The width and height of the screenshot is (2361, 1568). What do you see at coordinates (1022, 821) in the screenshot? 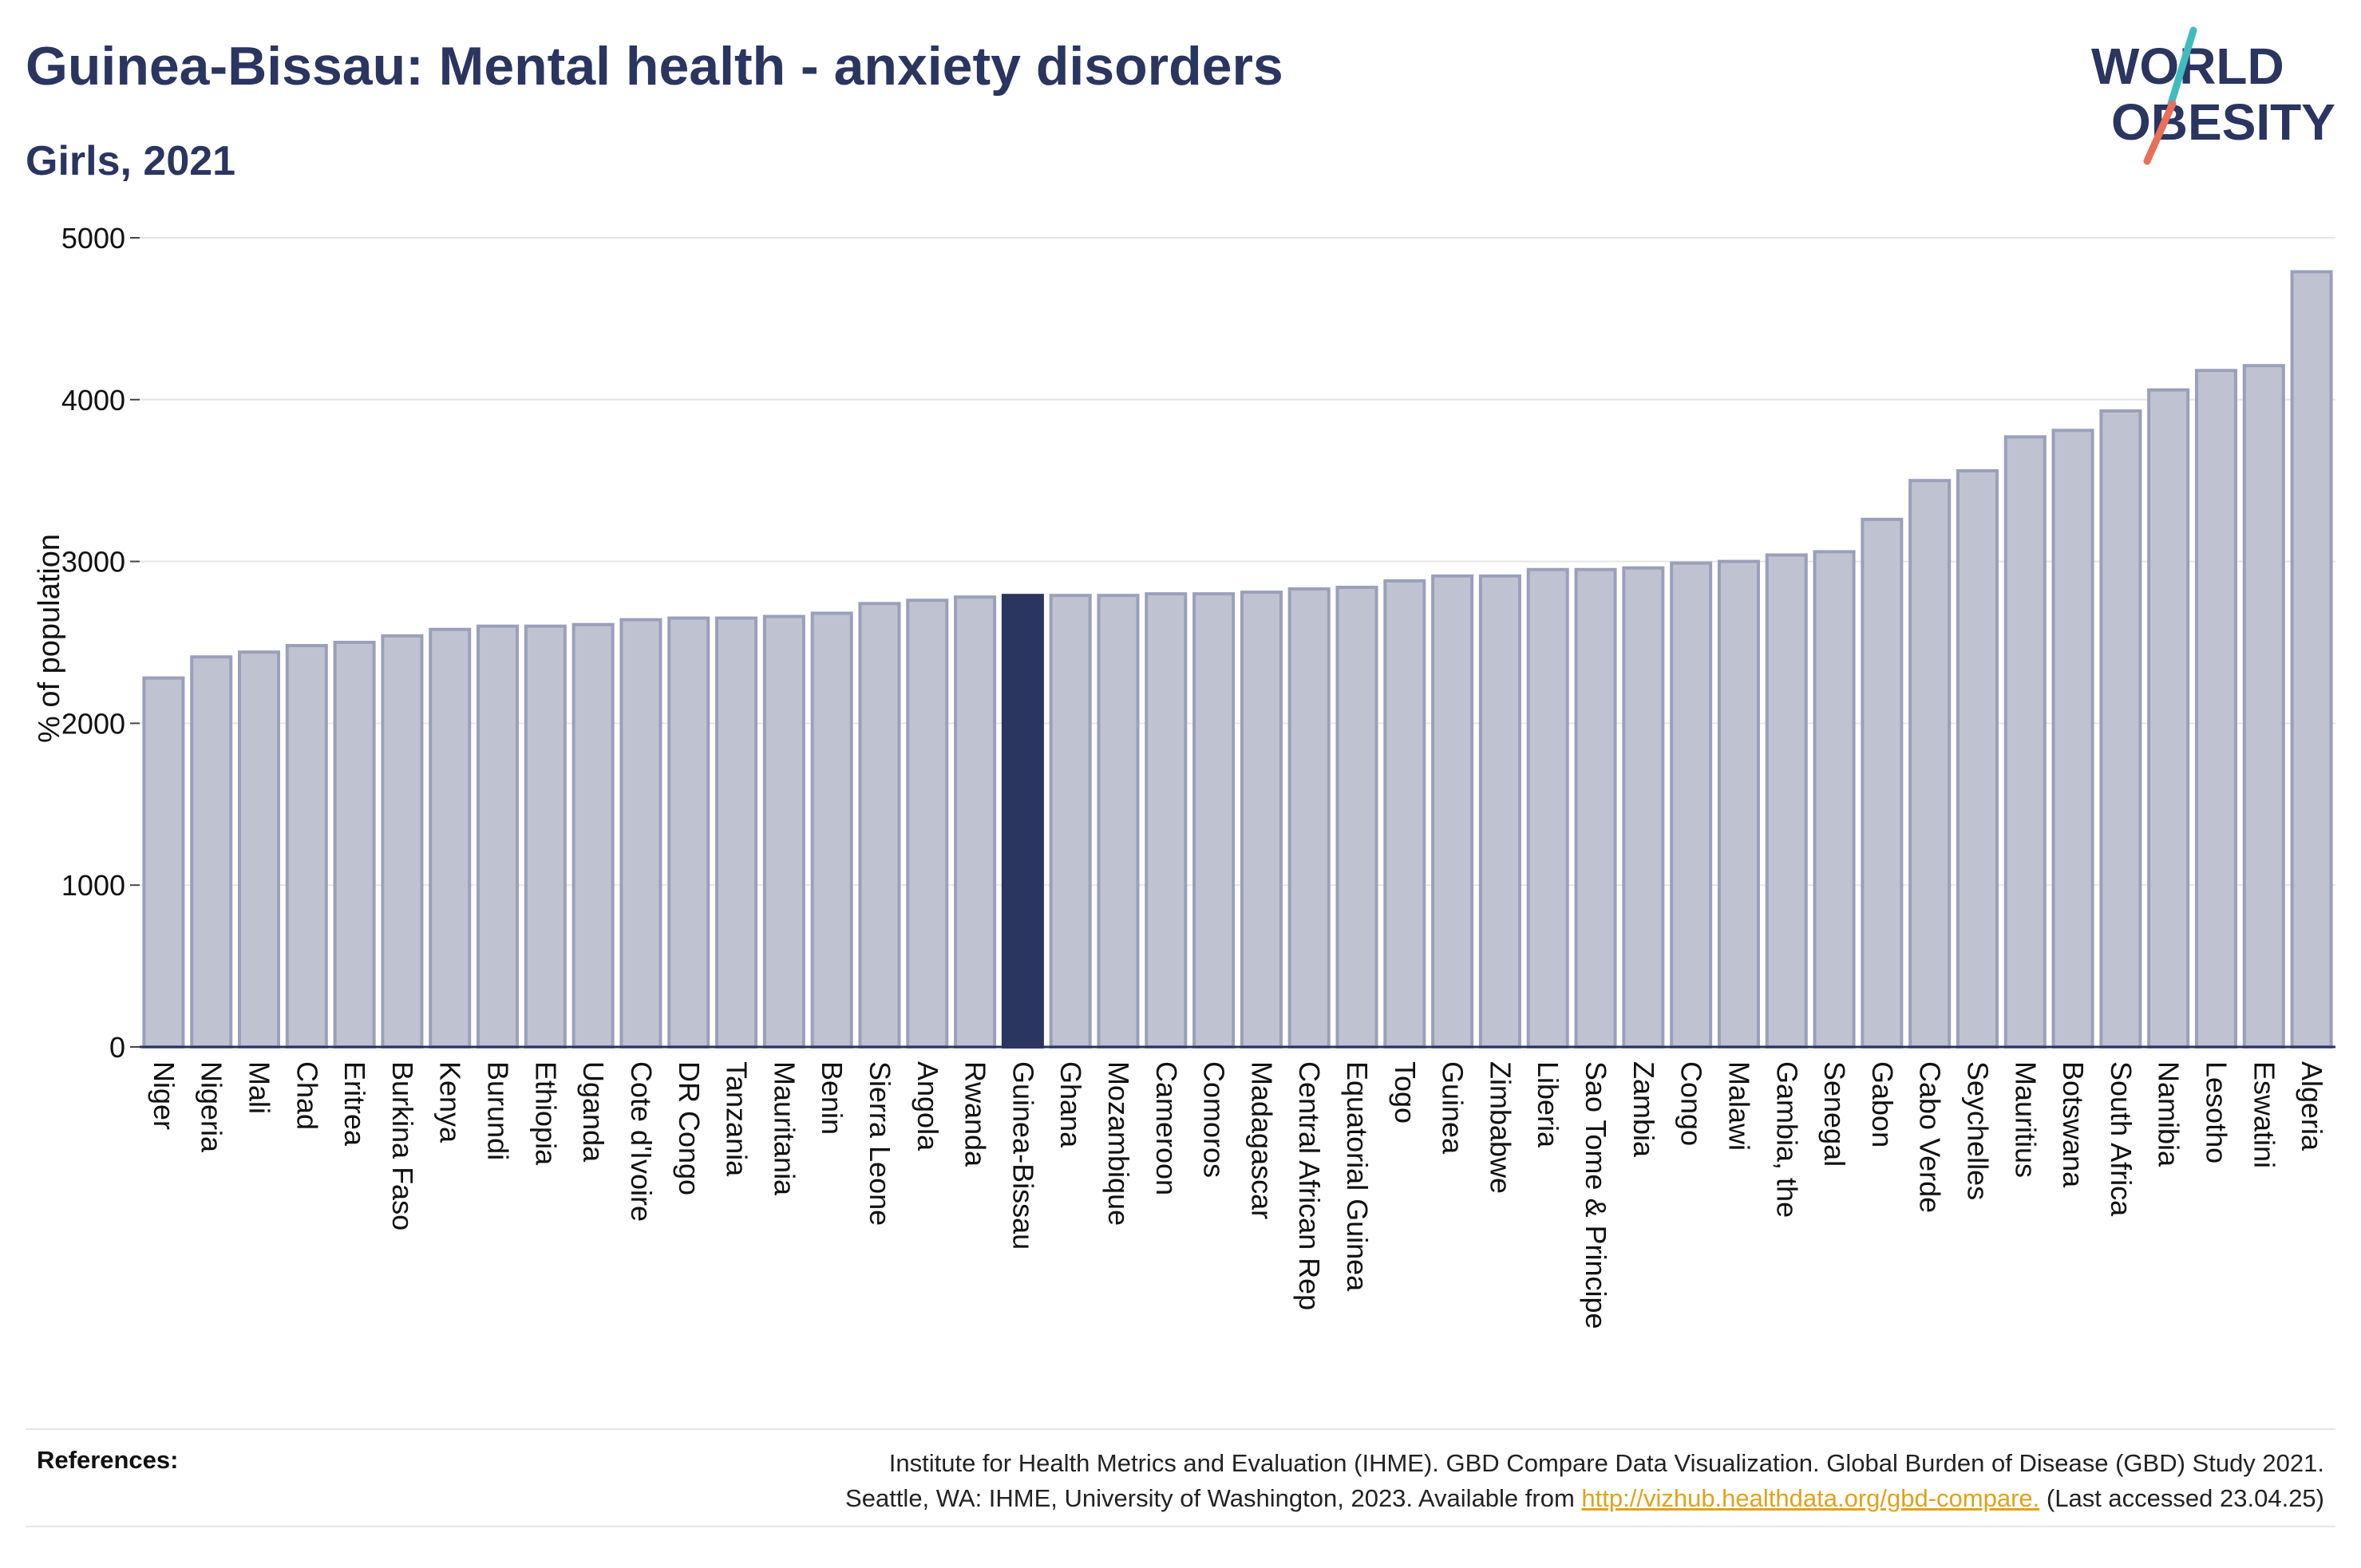
I see `bar-highlight` at bounding box center [1022, 821].